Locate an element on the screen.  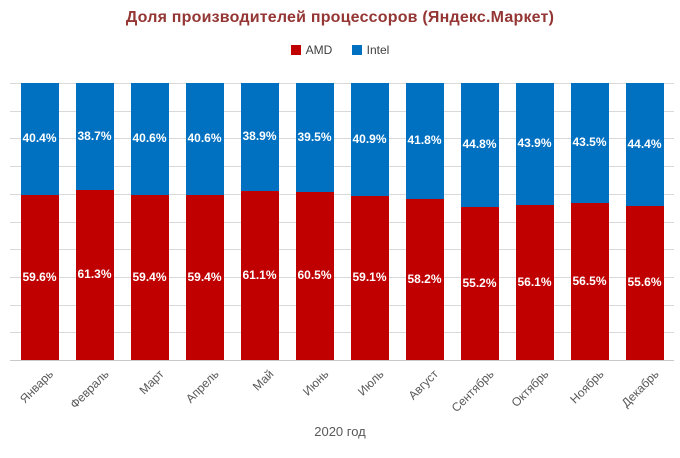
data-label-amd: 56.5% is located at coordinates (589, 281).